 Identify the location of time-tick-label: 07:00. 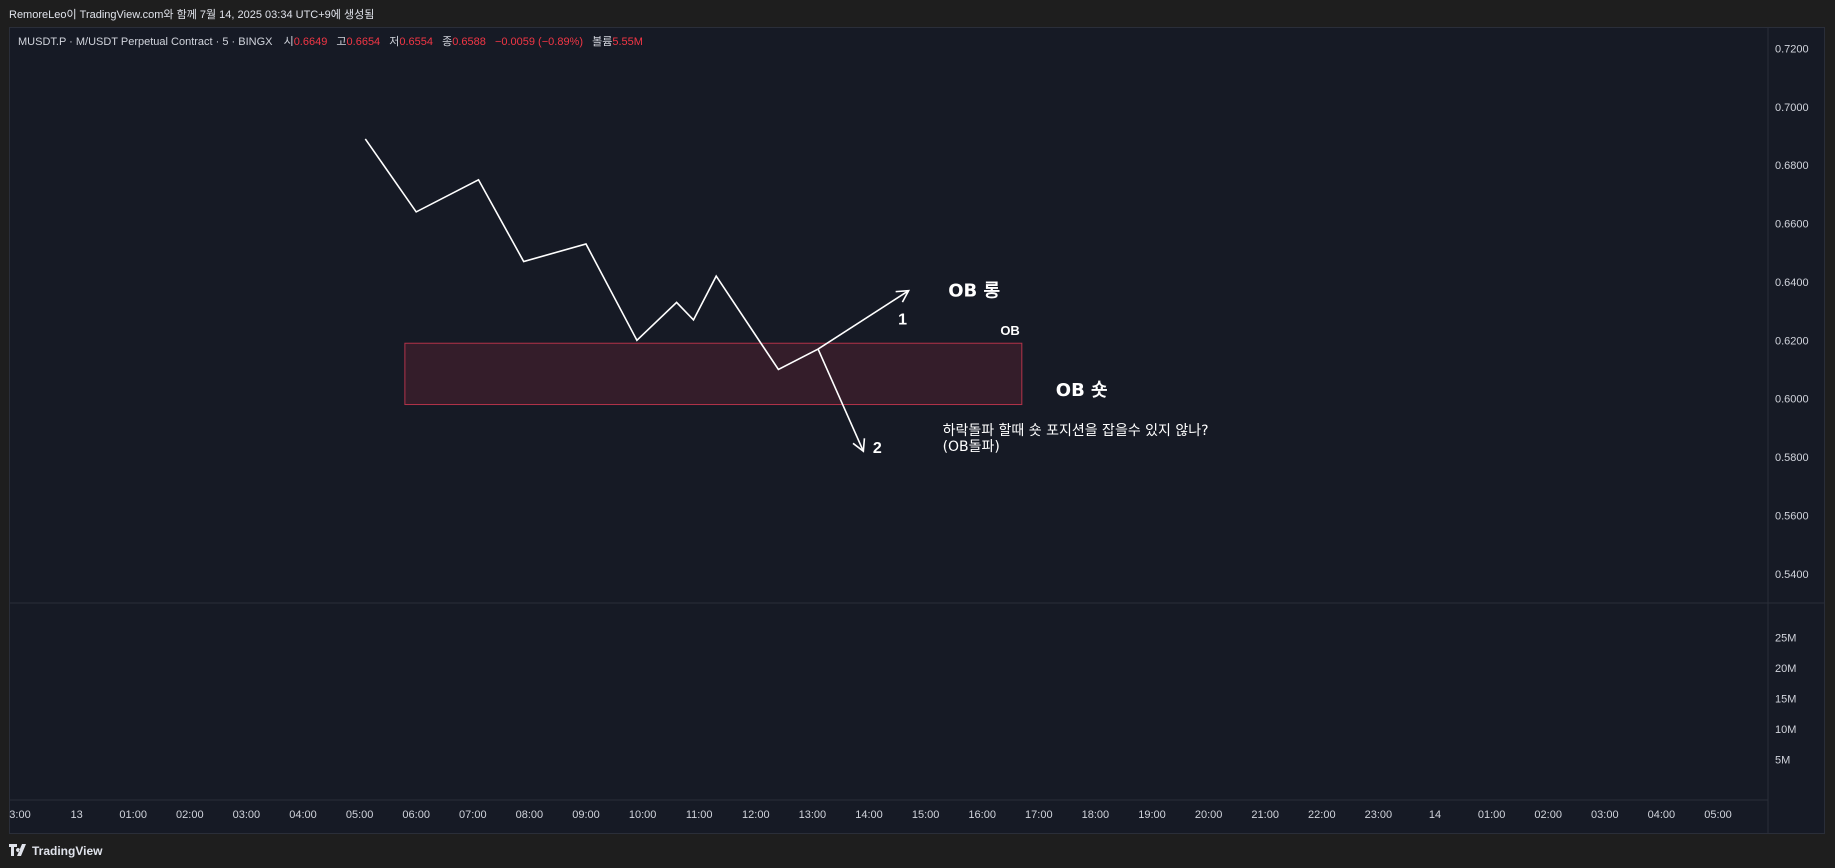
(473, 815).